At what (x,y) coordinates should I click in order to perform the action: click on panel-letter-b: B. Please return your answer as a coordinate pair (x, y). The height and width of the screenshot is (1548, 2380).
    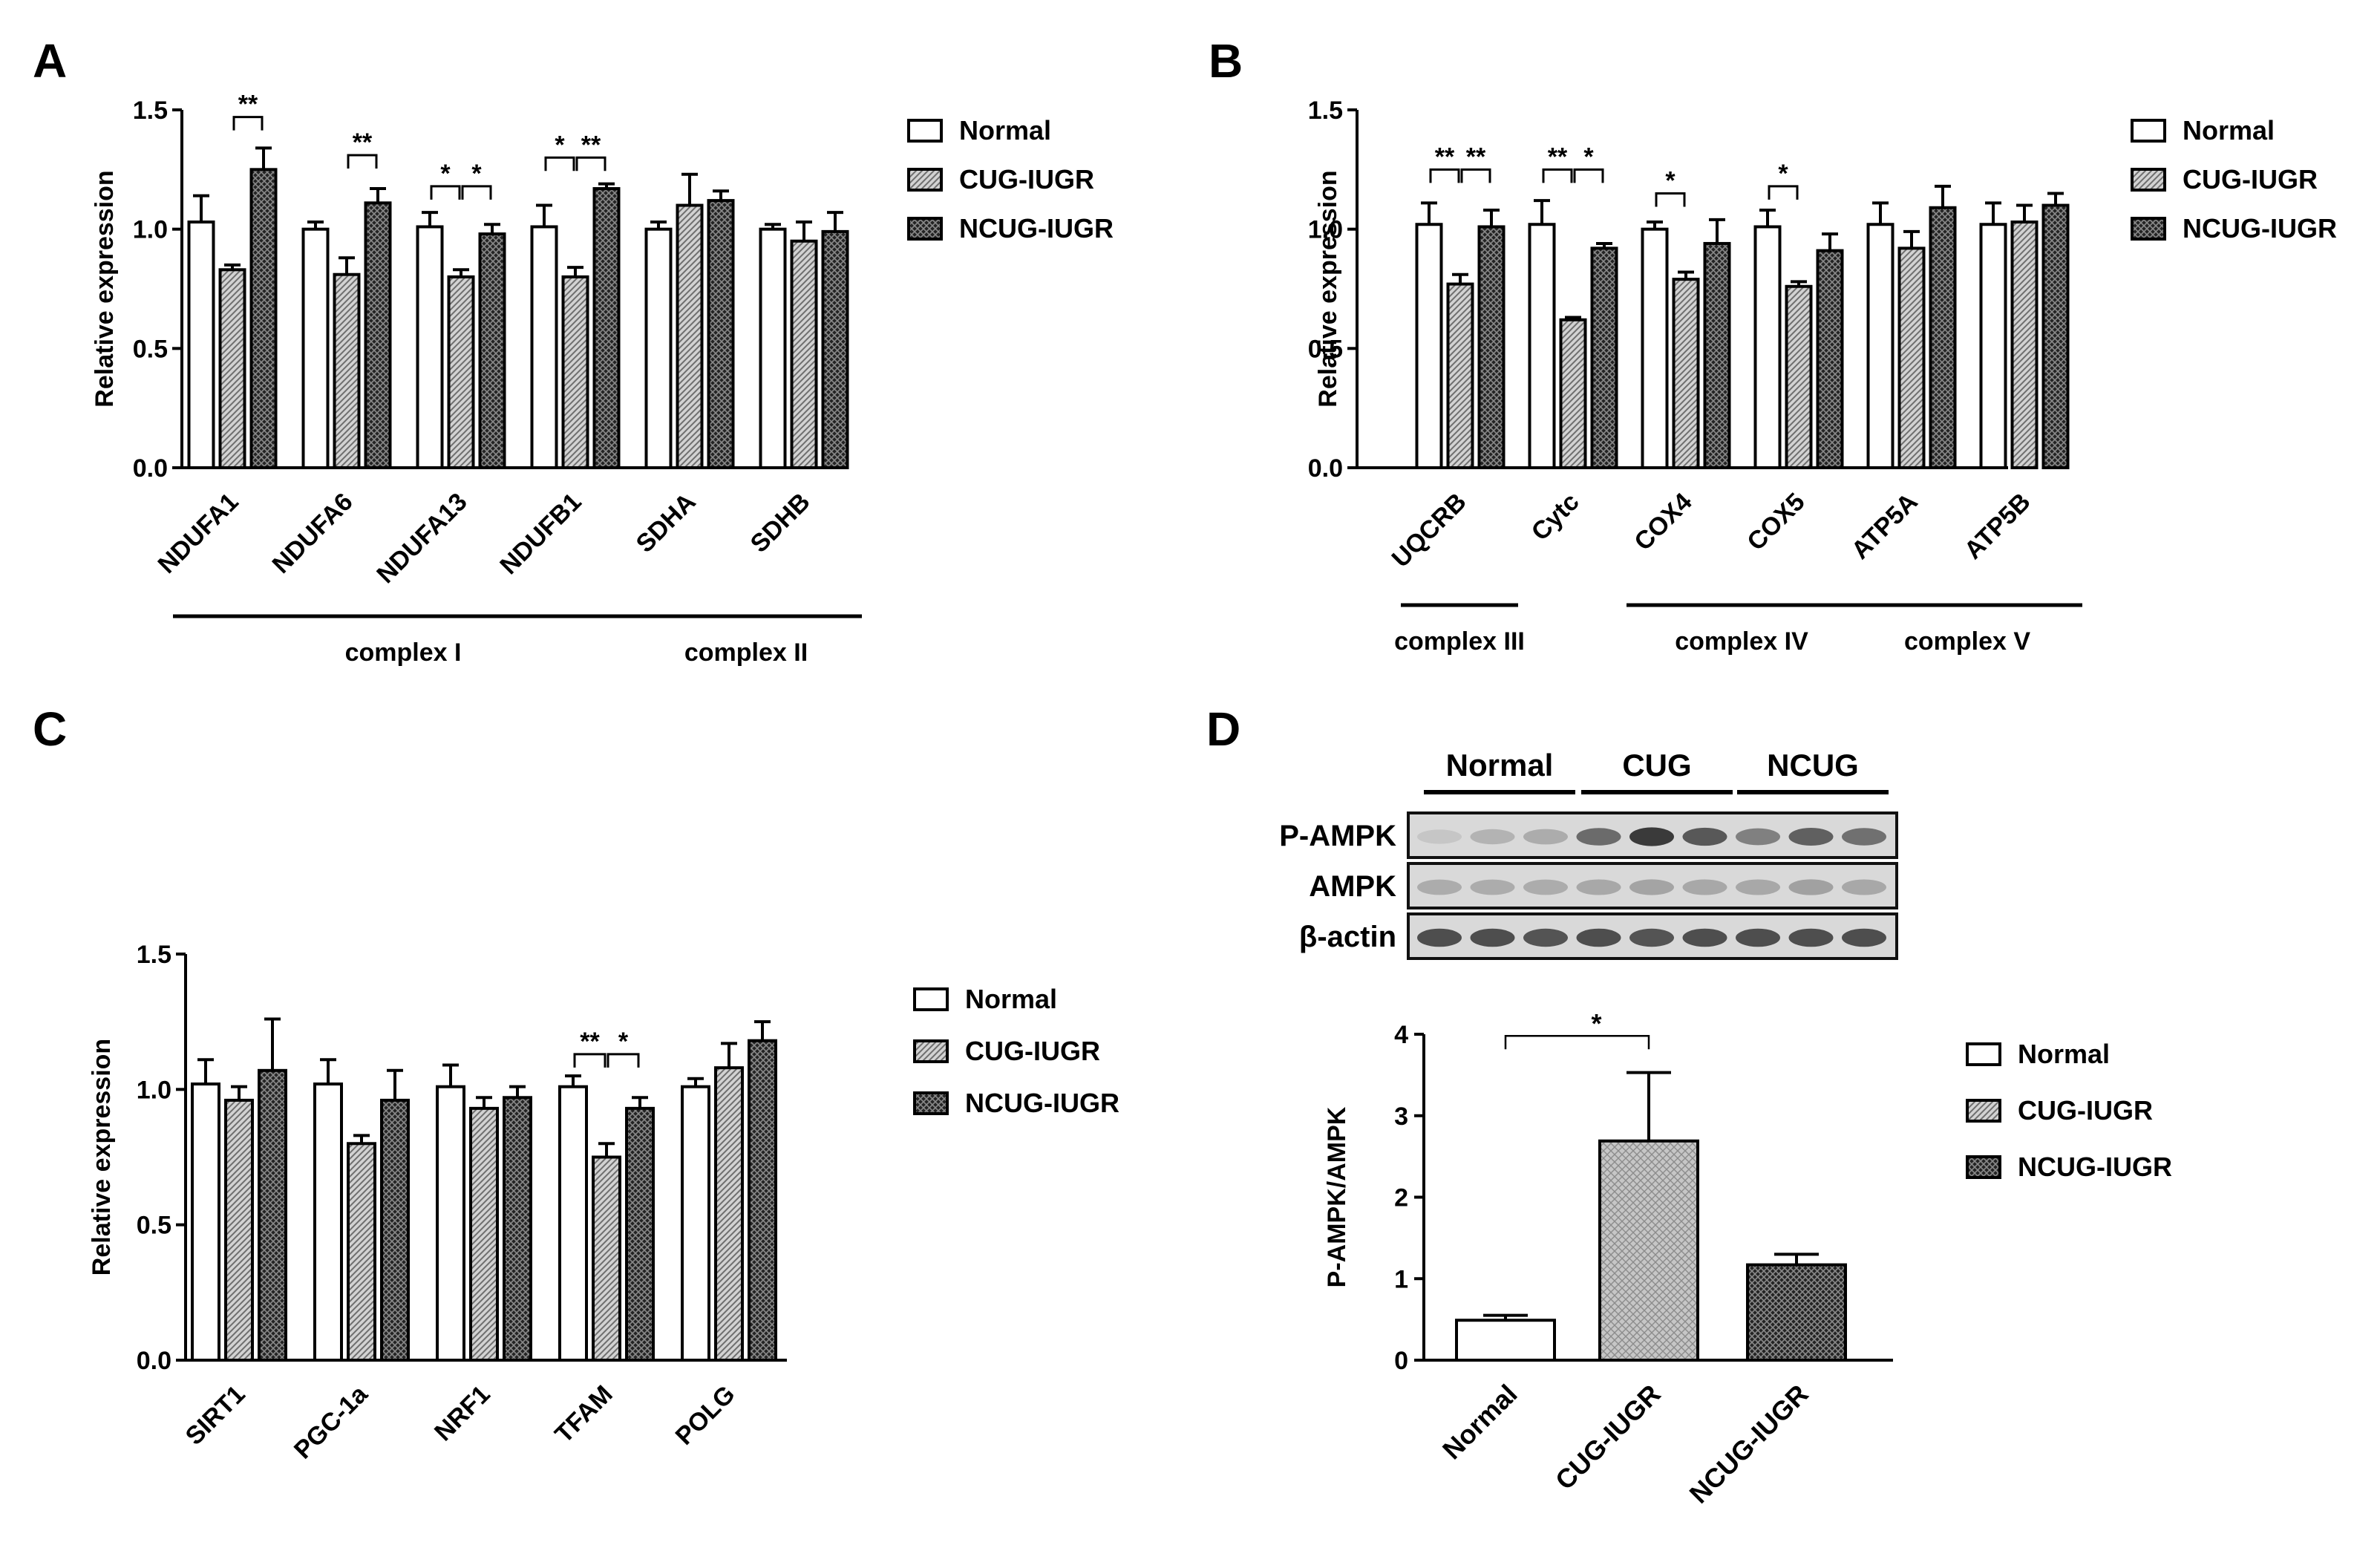
    Looking at the image, I should click on (1226, 61).